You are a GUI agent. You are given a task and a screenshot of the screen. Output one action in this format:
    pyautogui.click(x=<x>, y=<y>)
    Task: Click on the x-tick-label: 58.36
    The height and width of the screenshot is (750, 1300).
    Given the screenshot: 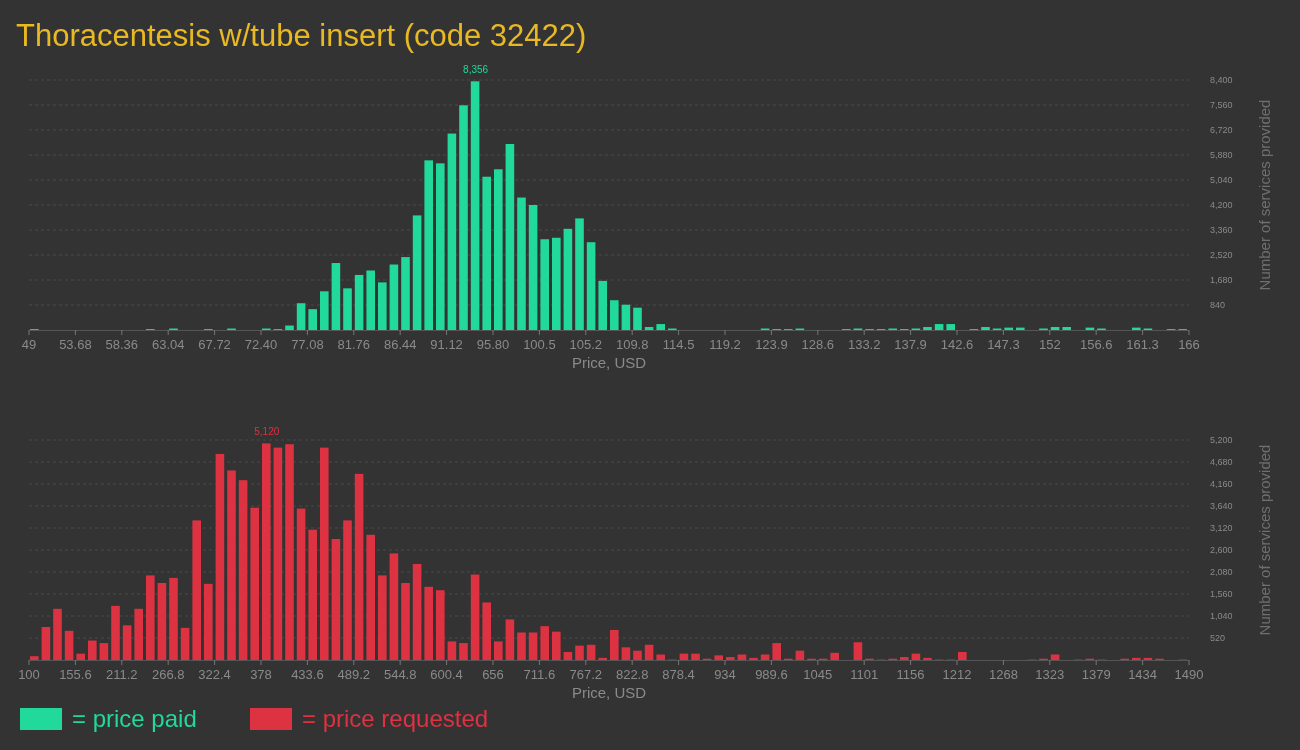 What is the action you would take?
    pyautogui.click(x=122, y=344)
    